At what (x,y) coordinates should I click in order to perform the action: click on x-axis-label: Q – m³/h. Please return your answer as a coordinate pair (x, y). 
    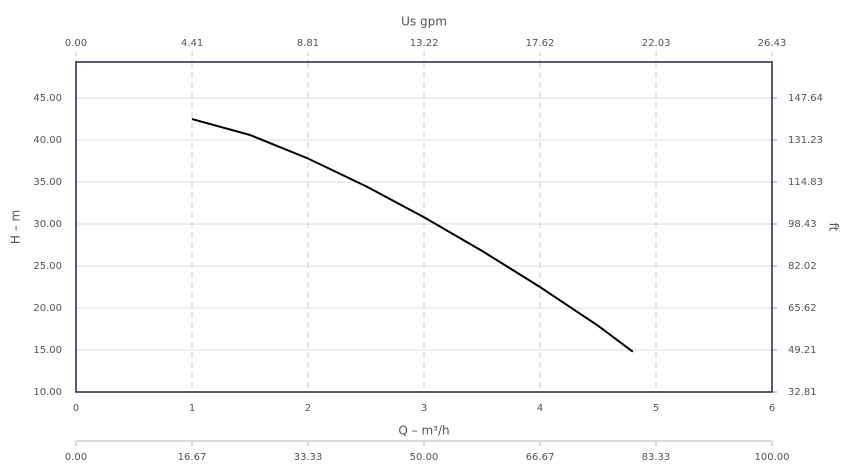
    Looking at the image, I should click on (423, 431).